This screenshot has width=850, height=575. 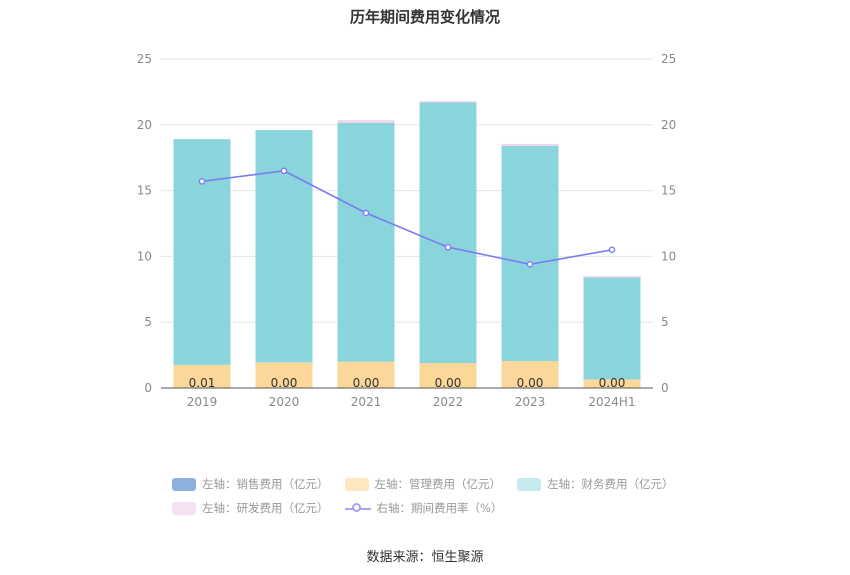 I want to click on x-axis-tick-label: 2019, so click(x=202, y=402).